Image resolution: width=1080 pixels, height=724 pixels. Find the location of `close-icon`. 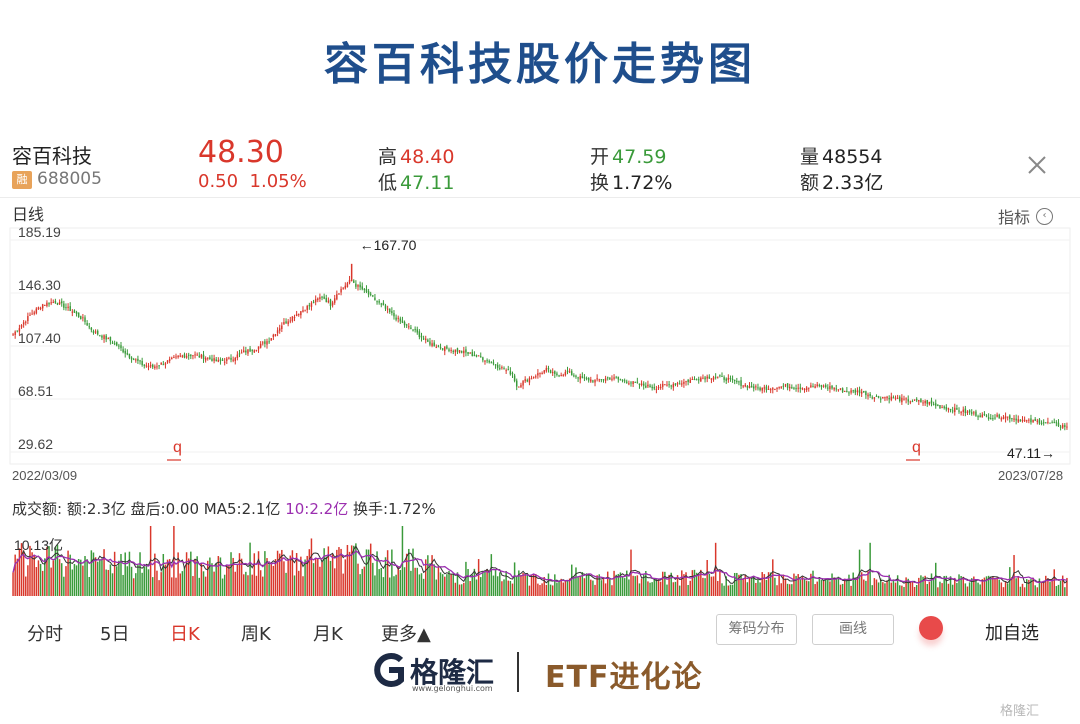

close-icon is located at coordinates (1037, 165).